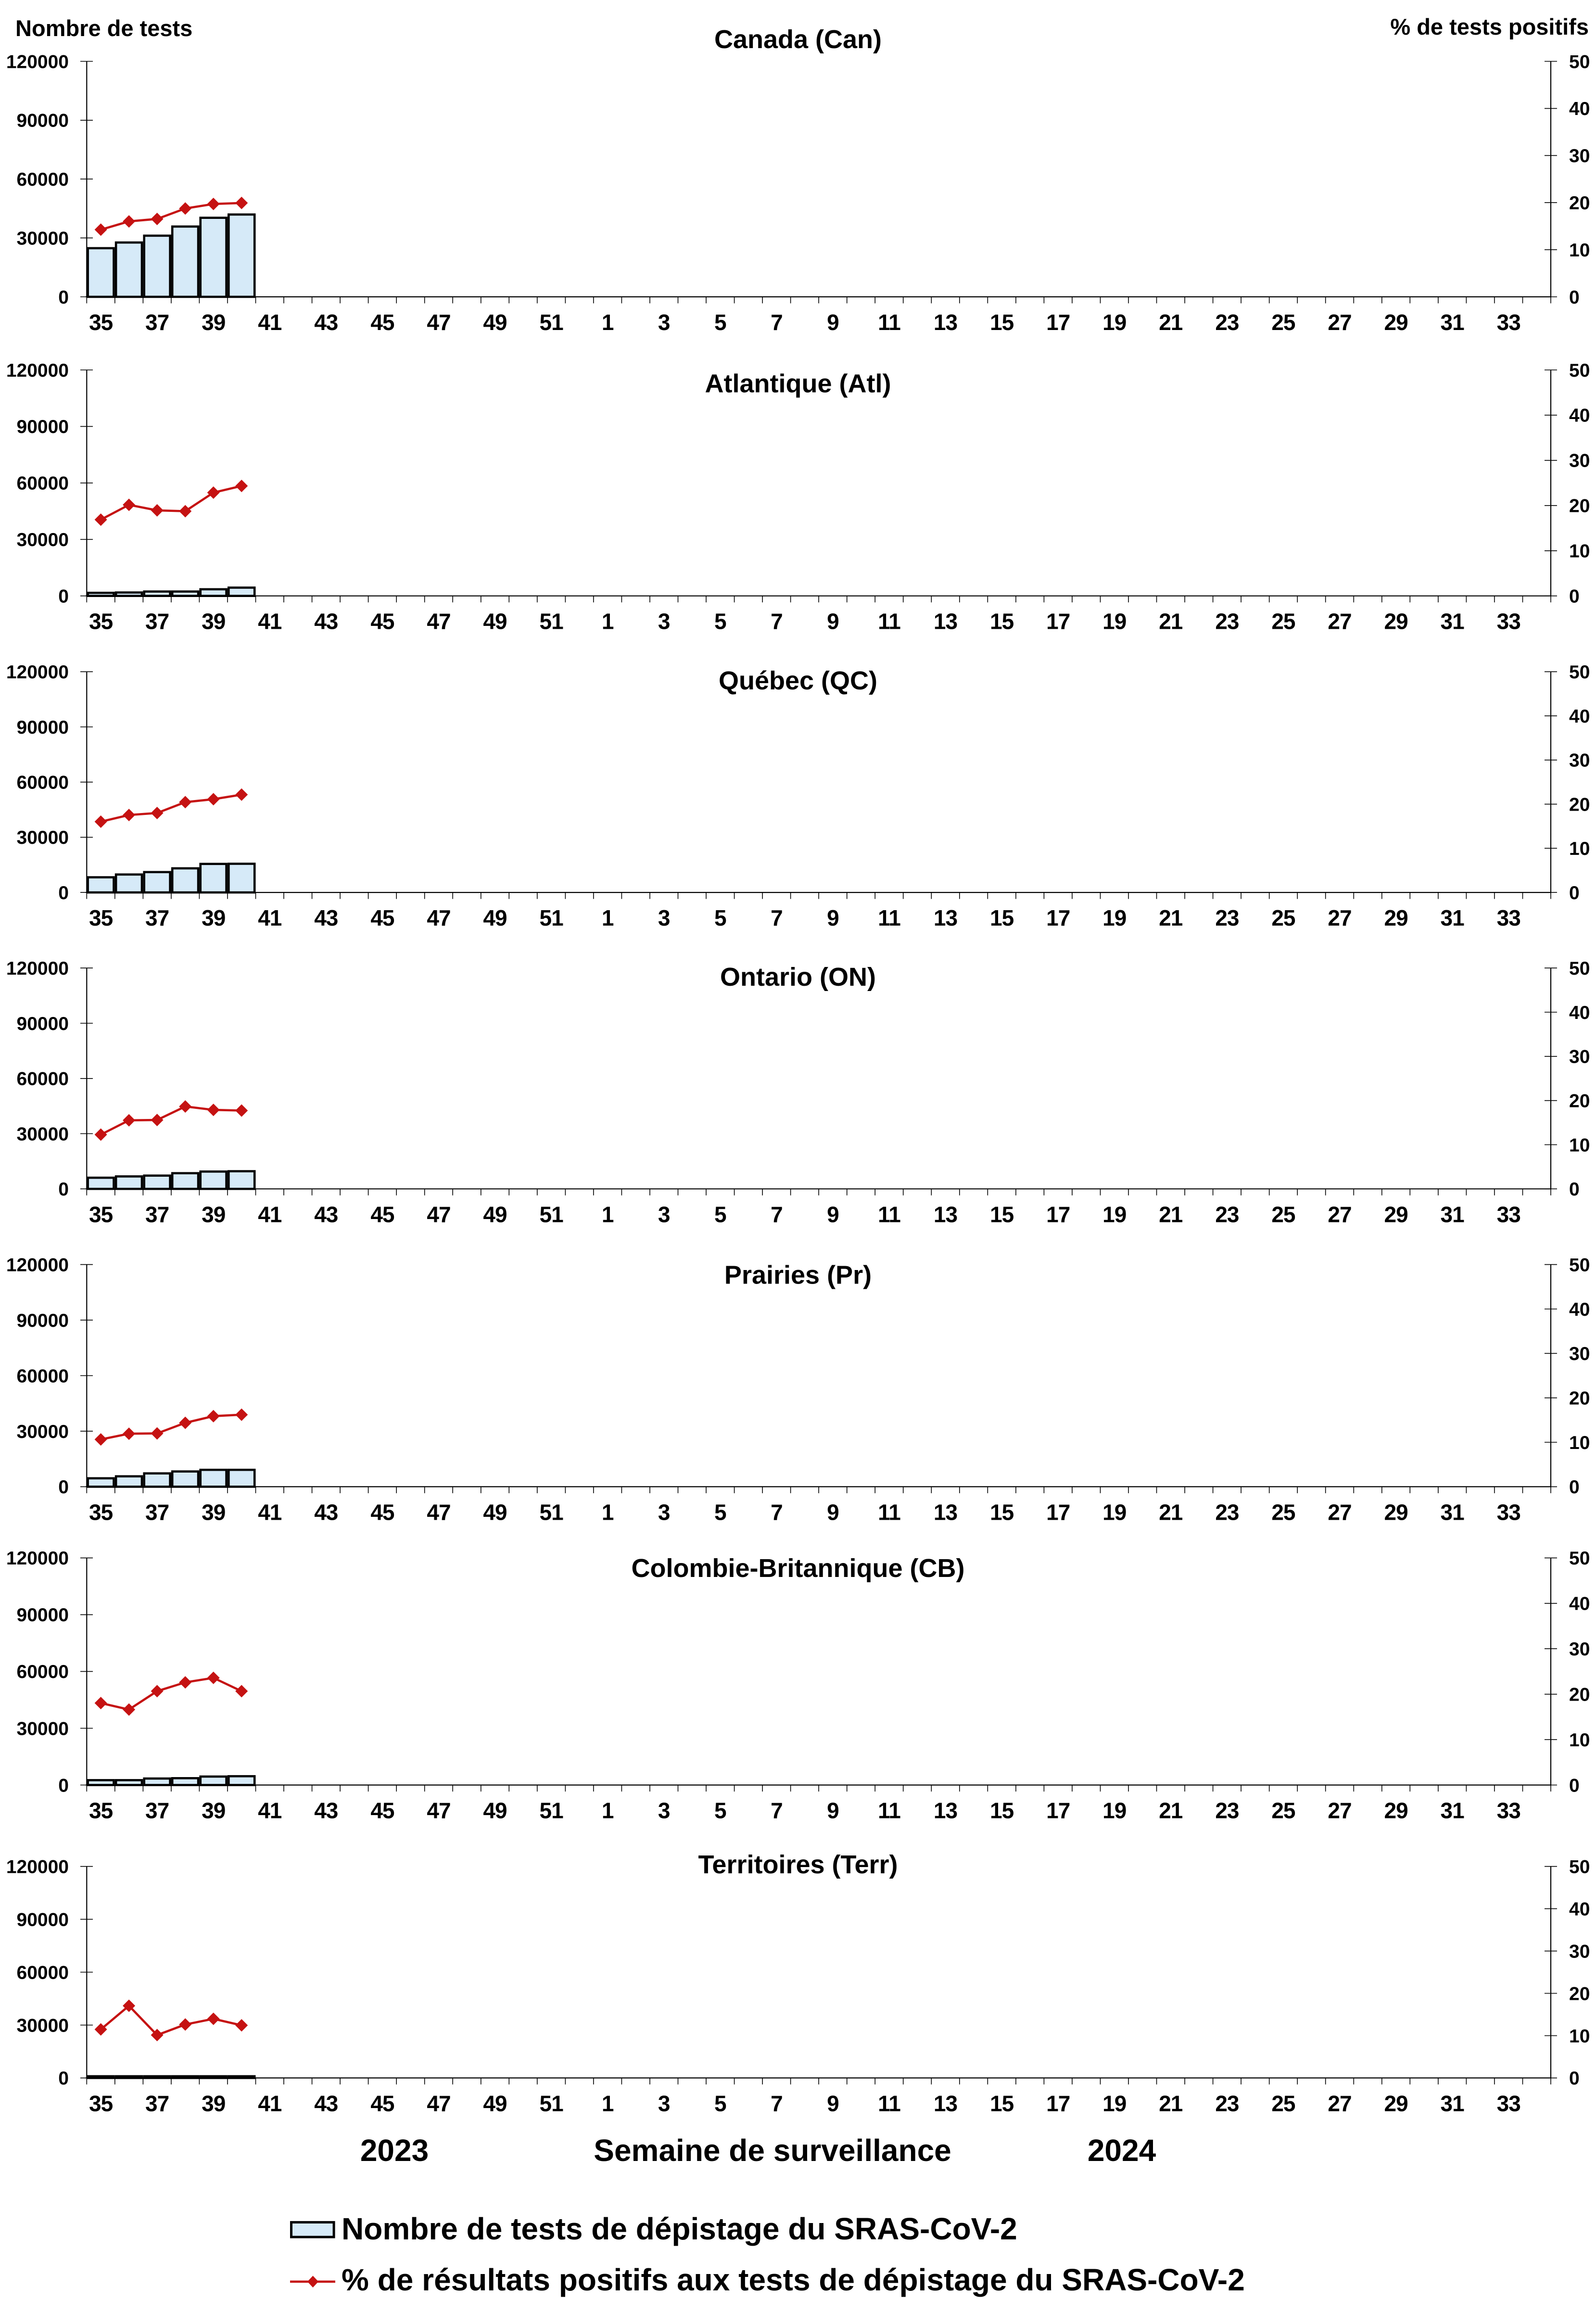 Image resolution: width=1596 pixels, height=2313 pixels. I want to click on svg-text: Colombie-Britannique (CB), so click(799, 1569).